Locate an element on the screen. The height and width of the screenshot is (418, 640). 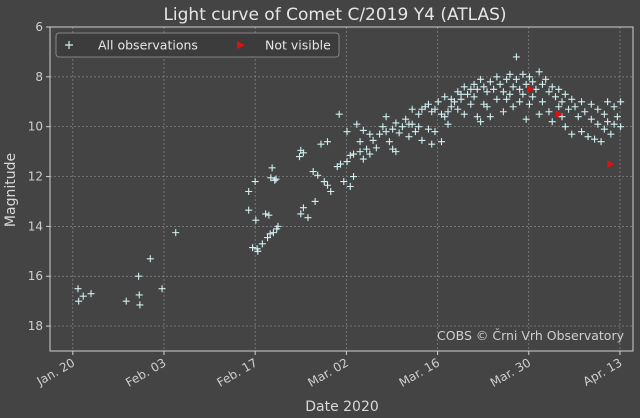
y-axis-label: Magnitude is located at coordinates (11, 190).